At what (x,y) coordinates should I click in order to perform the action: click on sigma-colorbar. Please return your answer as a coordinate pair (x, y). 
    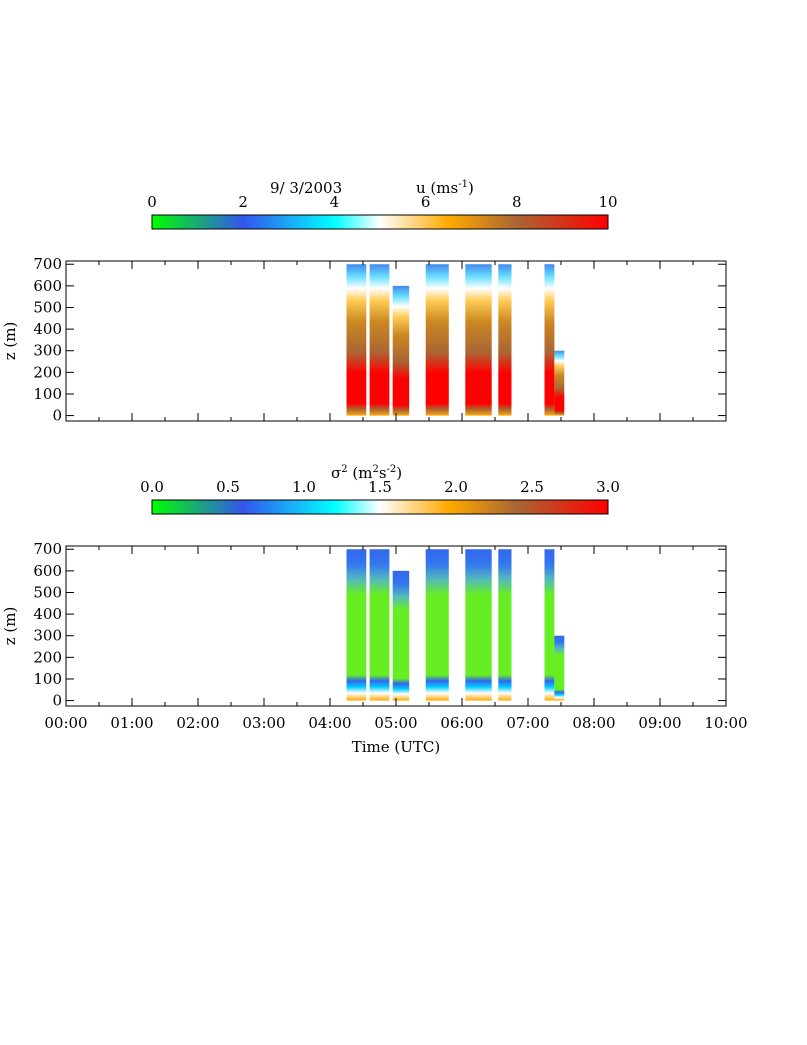
    Looking at the image, I should click on (380, 507).